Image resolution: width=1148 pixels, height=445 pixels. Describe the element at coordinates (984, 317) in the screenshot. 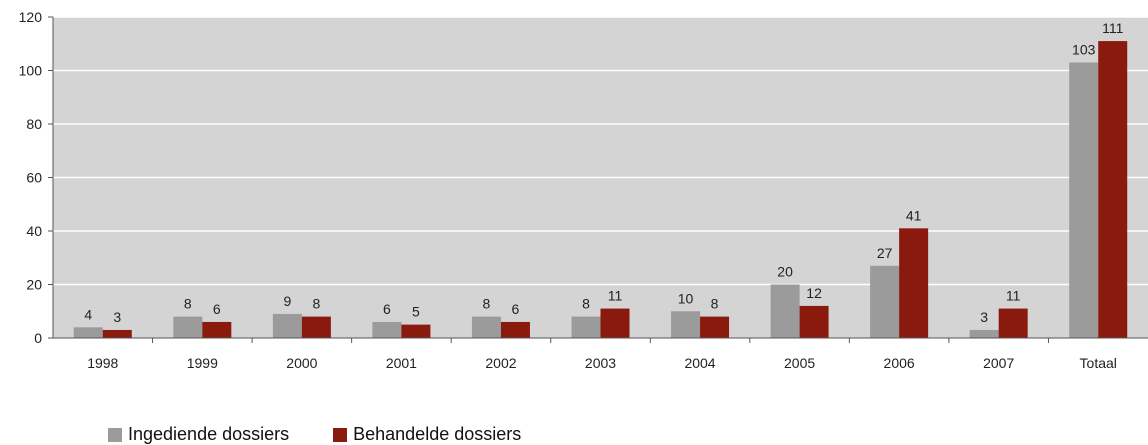

I see `data-label-ingediende-2007: 3` at that location.